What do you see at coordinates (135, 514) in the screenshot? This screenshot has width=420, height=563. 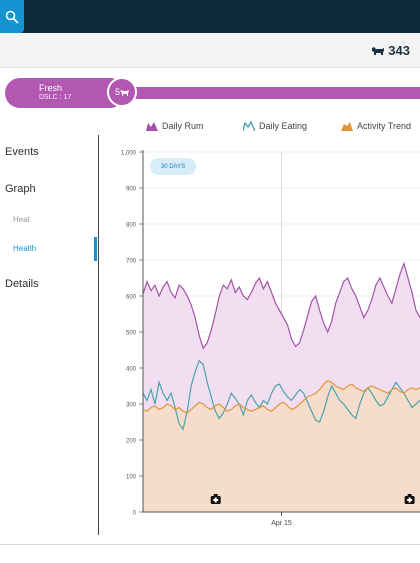 I see `y-tick-label: 0` at bounding box center [135, 514].